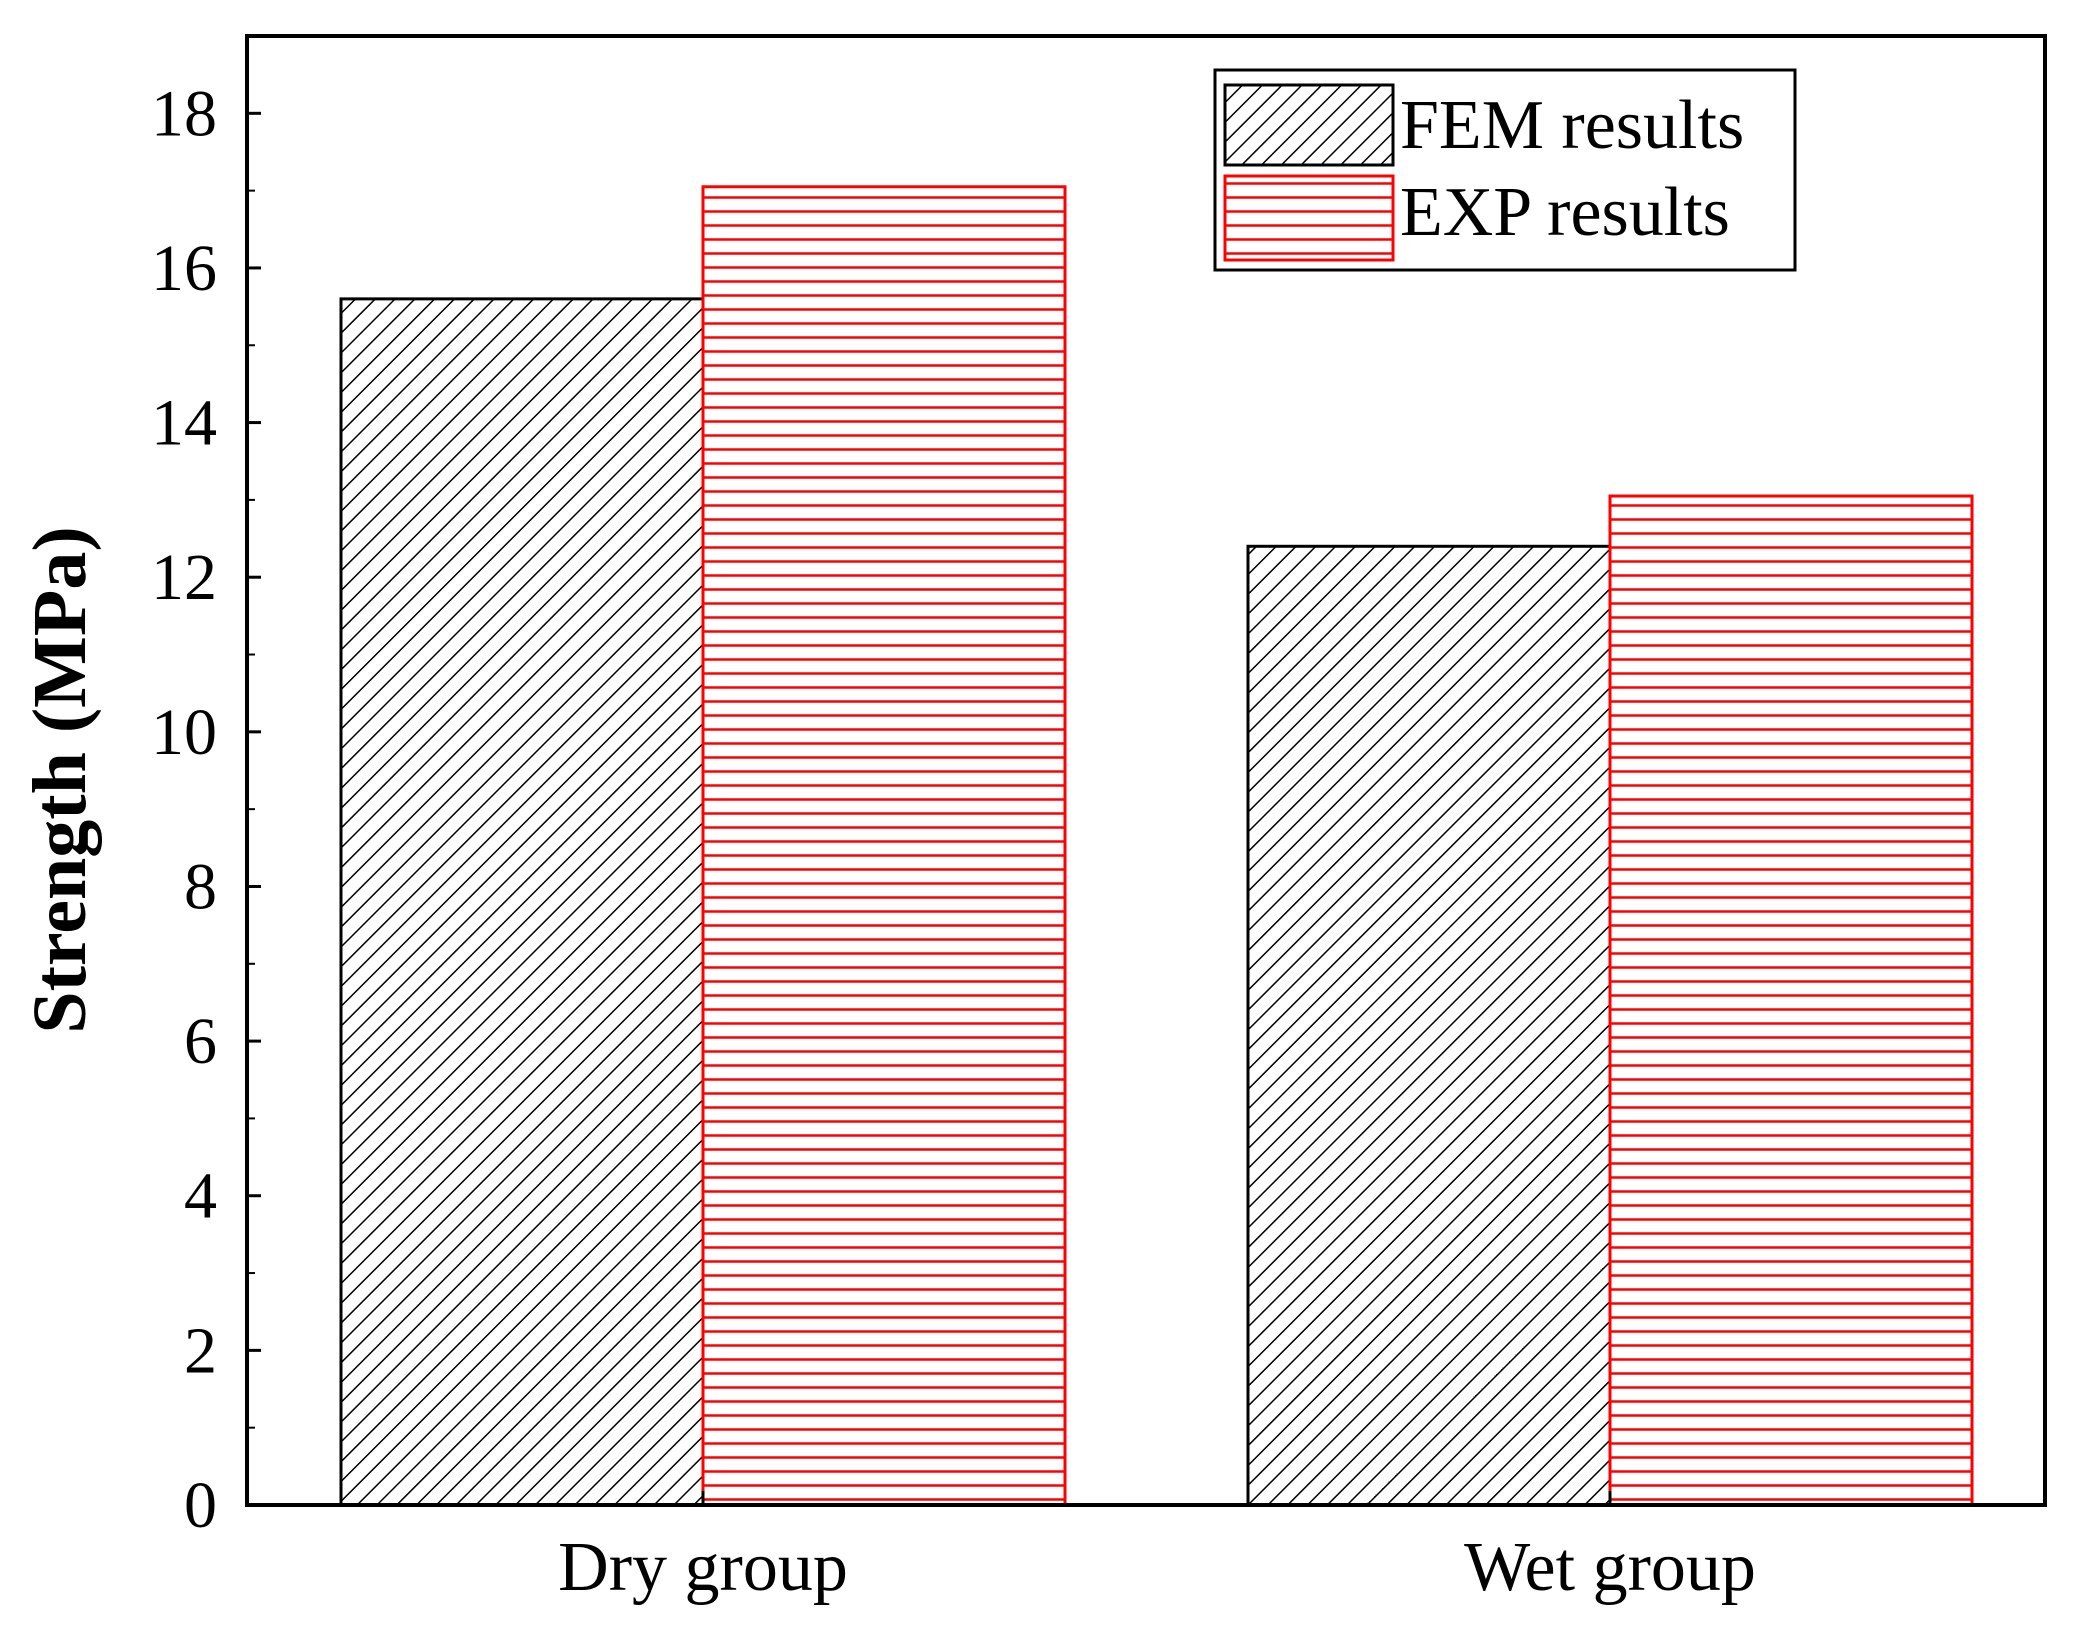  Describe the element at coordinates (200, 1505) in the screenshot. I see `y-tick-label: 0` at that location.